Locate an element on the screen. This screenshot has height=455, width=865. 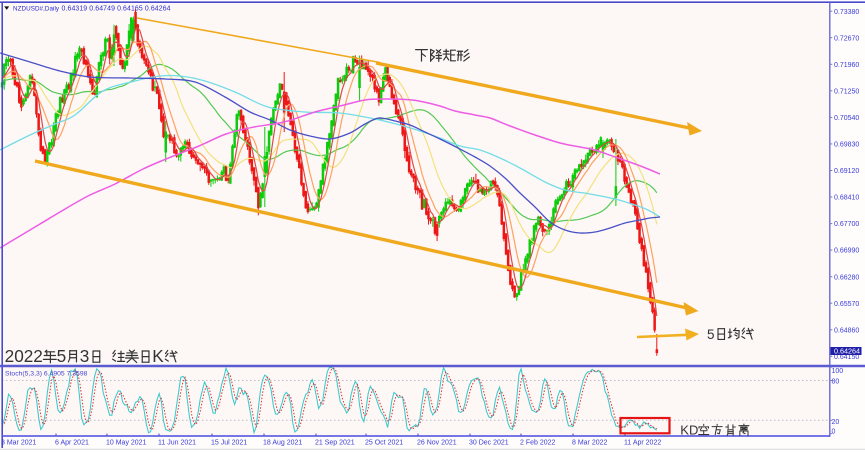
svg-text: 11 Jun 2021 is located at coordinates (177, 443).